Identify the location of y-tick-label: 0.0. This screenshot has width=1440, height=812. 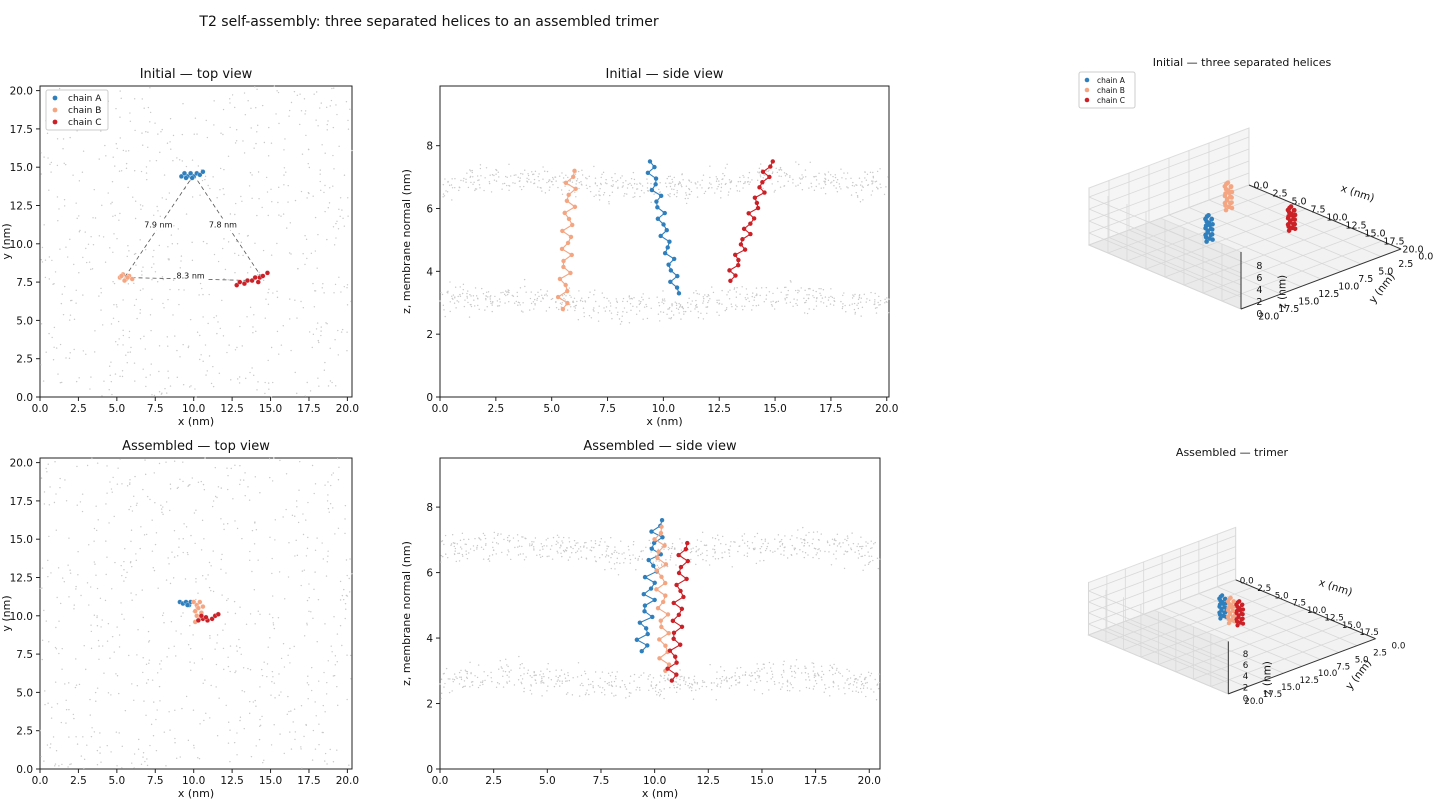
(1425, 256).